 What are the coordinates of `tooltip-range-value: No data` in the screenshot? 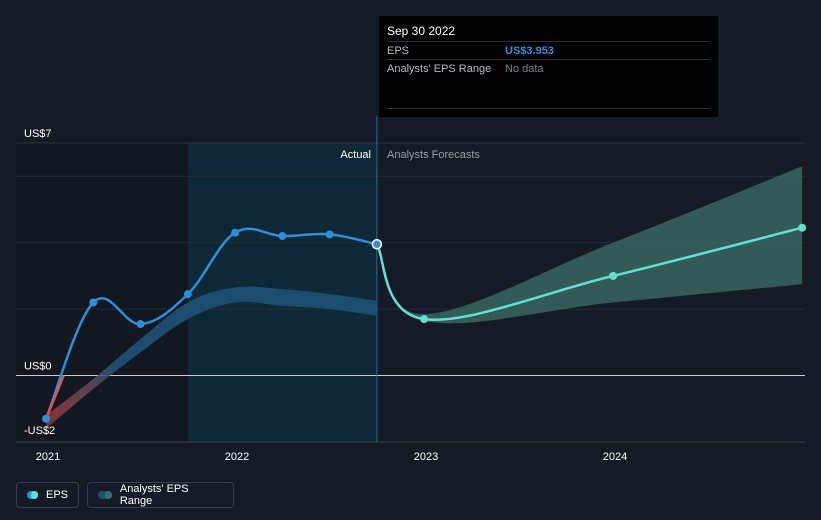 It's located at (524, 69).